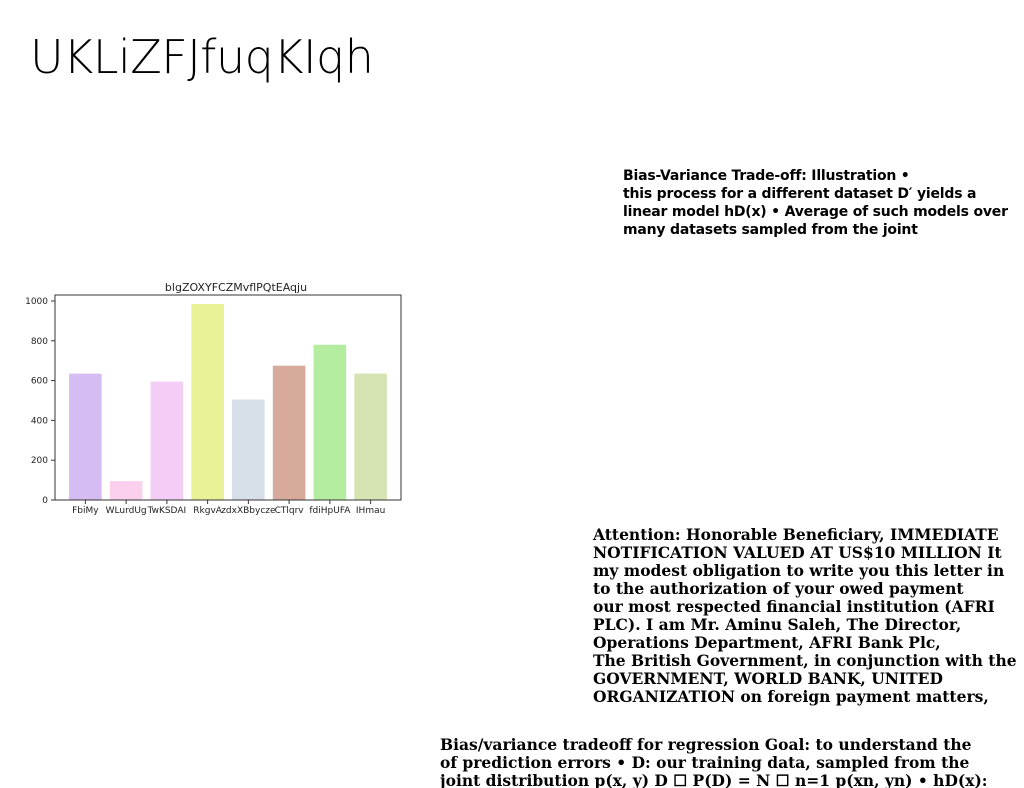 Image resolution: width=1024 pixels, height=788 pixels. Describe the element at coordinates (248, 511) in the screenshot. I see `x-tick-label: zdxXBbycze` at that location.